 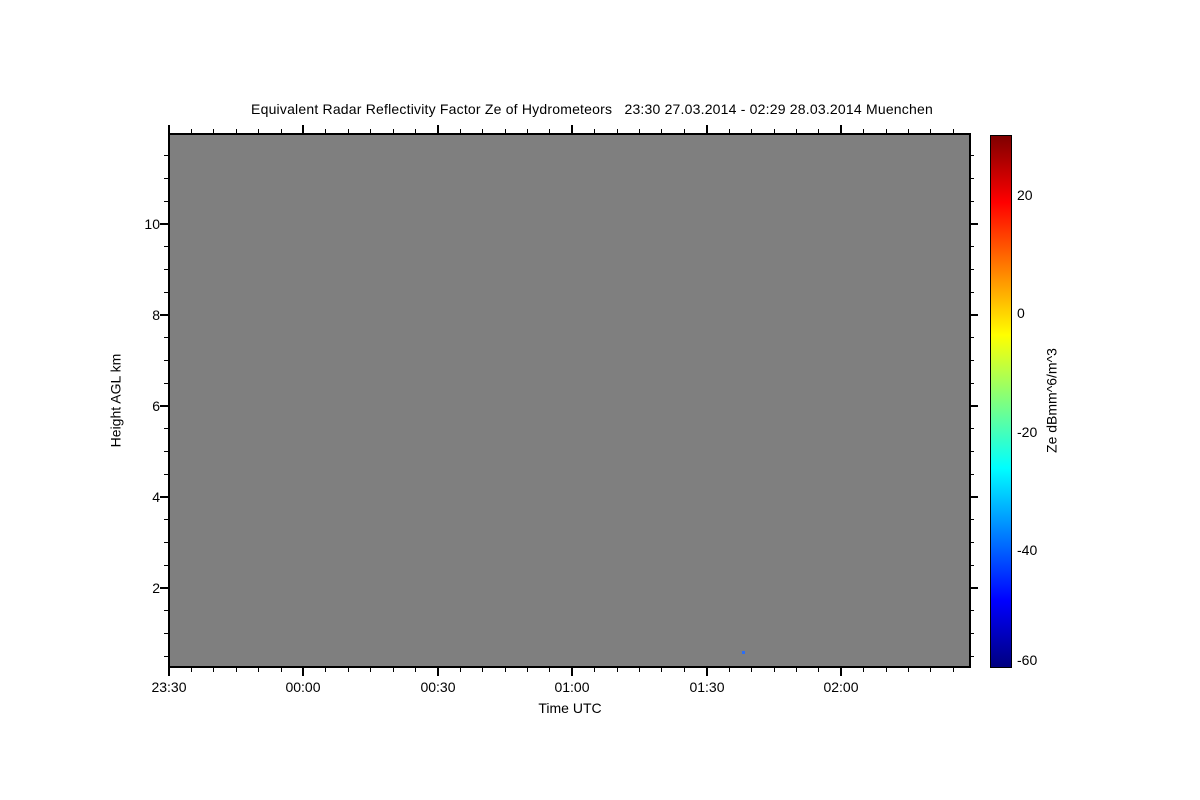 I want to click on colorbar-tick-label: 0, so click(x=1021, y=313).